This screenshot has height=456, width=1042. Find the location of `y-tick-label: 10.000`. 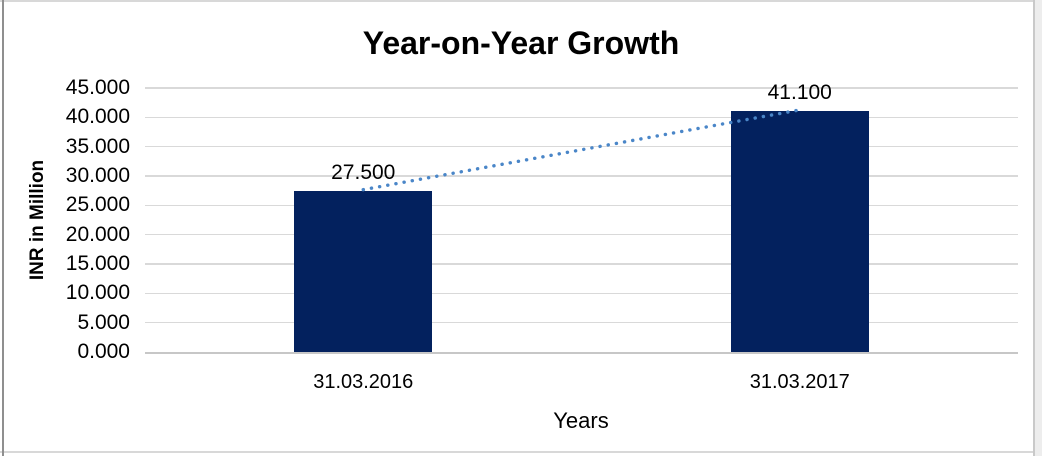

y-tick-label: 10.000 is located at coordinates (97, 293).